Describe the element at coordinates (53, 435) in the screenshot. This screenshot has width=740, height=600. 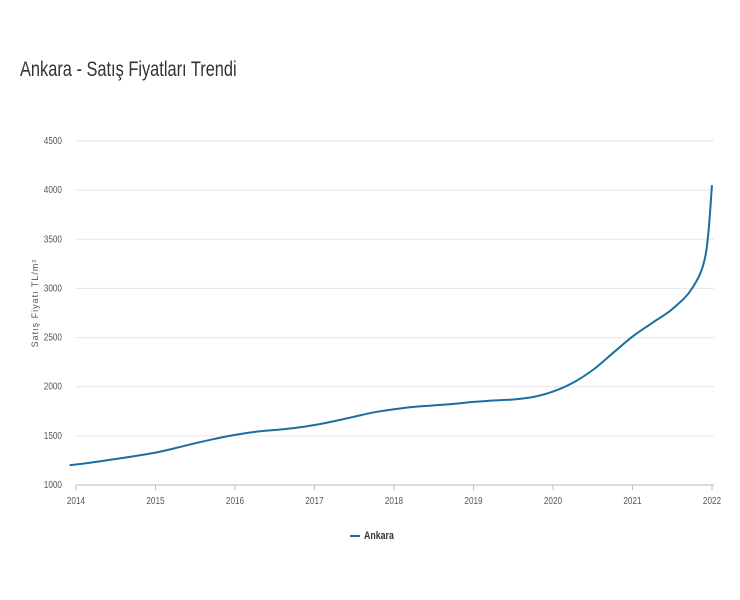
I see `y-tick-label: 1500` at that location.